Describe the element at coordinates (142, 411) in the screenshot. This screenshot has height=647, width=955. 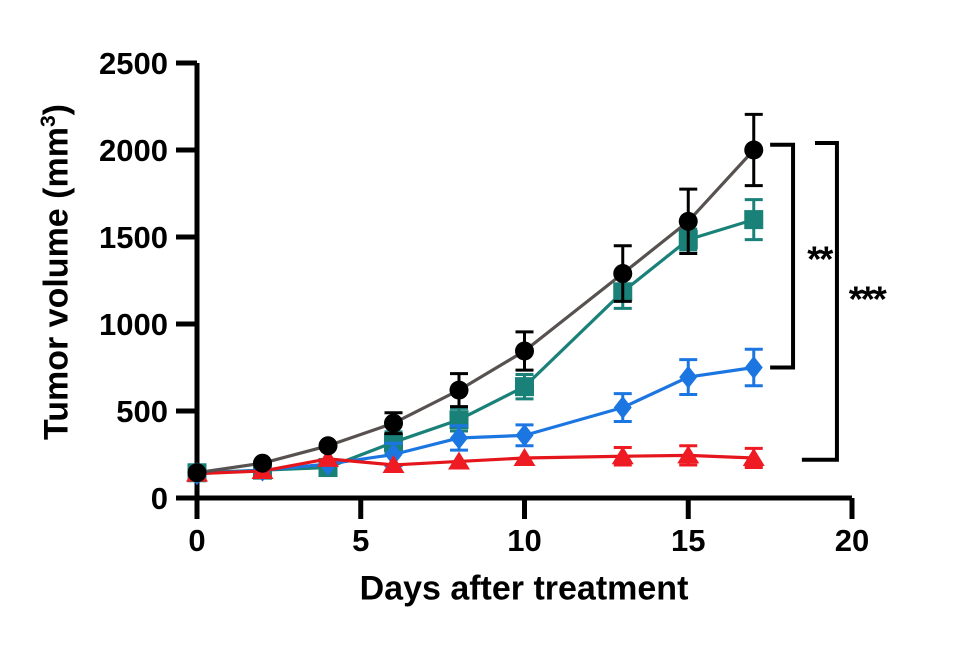
I see `y-tick-label: 500` at that location.